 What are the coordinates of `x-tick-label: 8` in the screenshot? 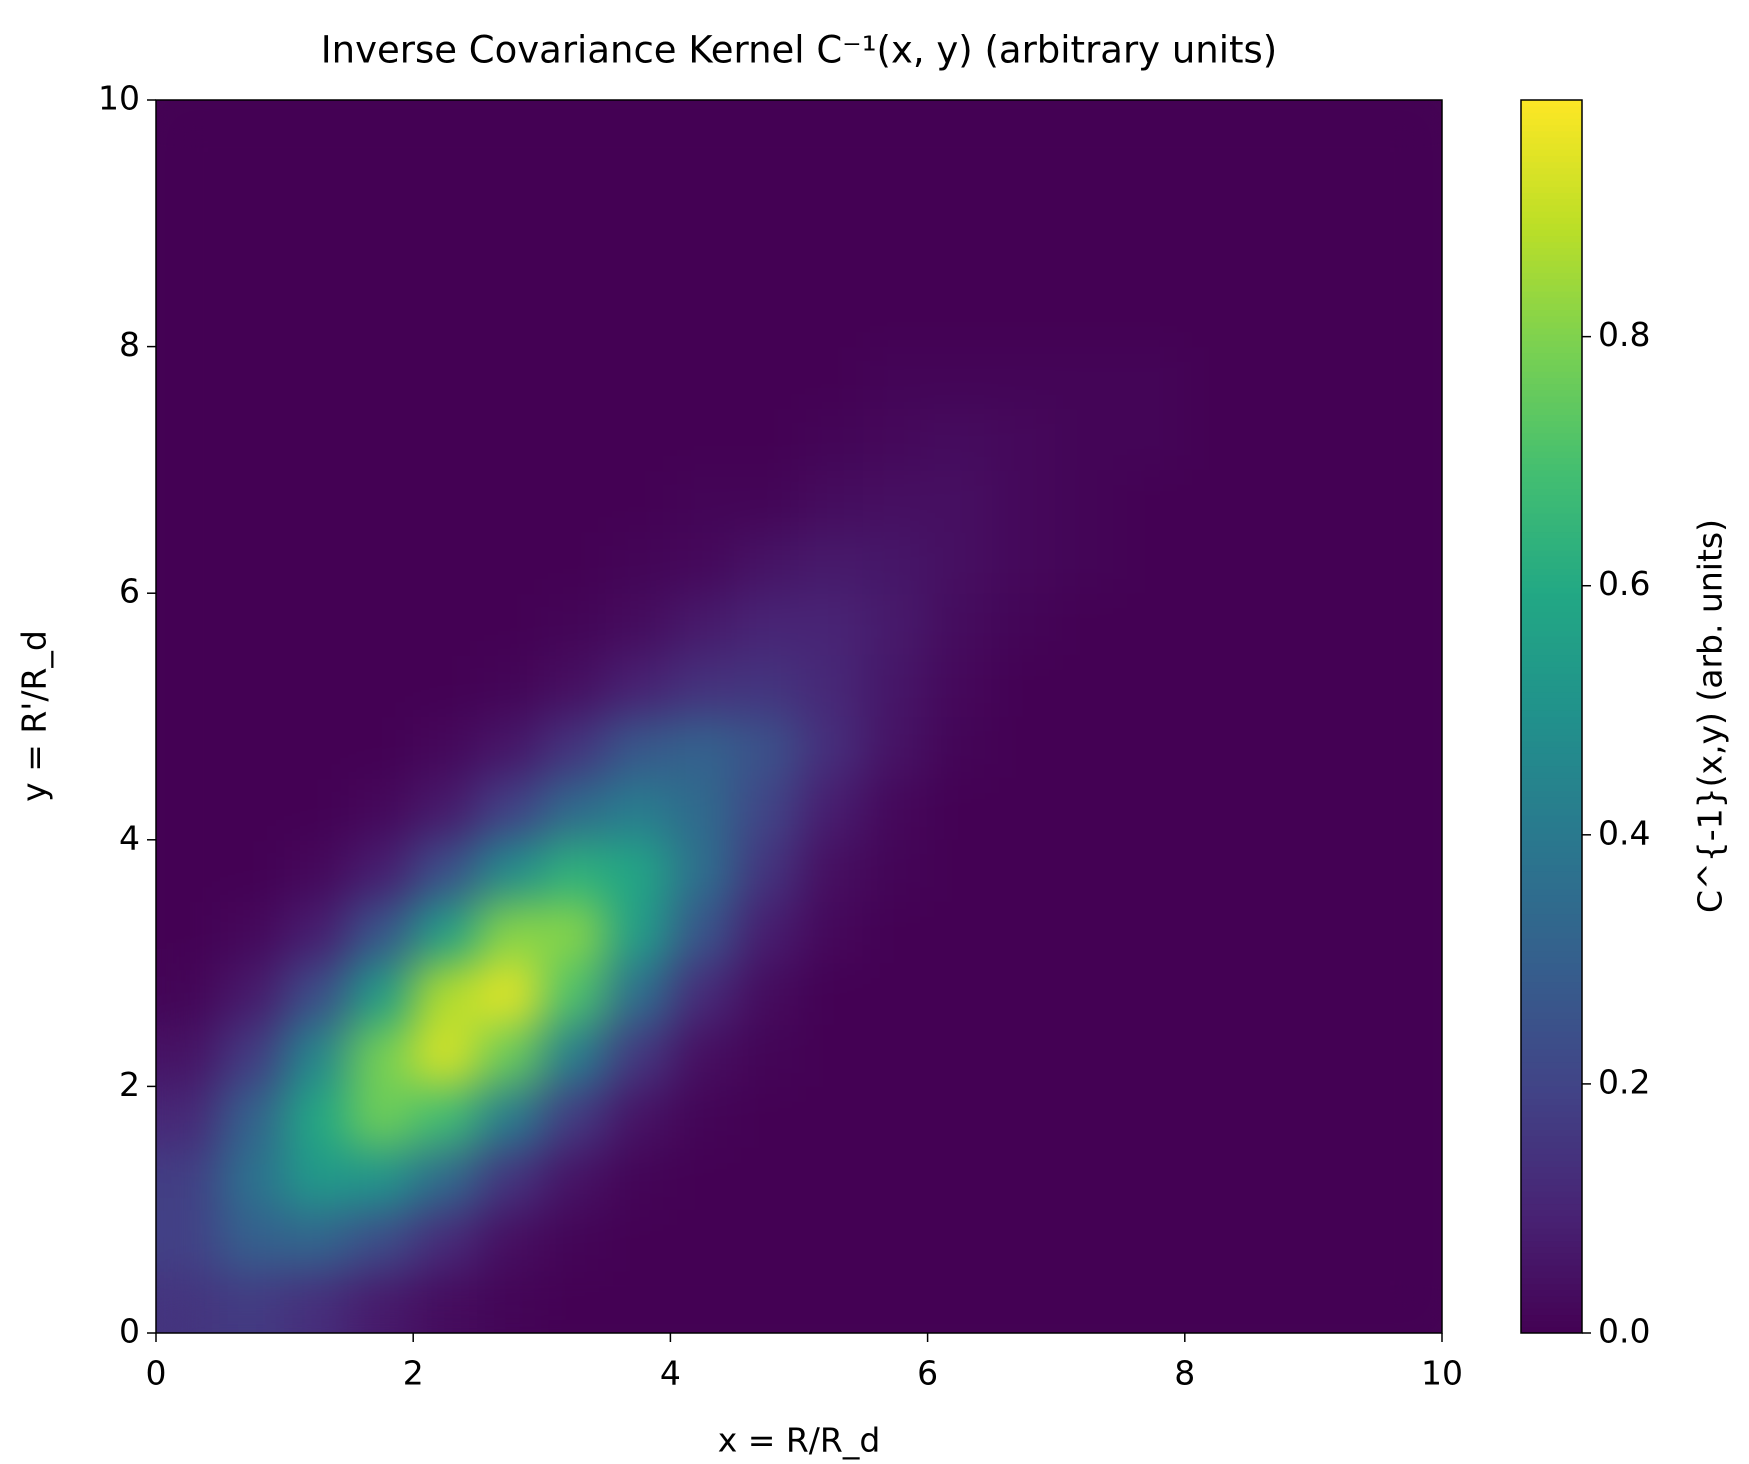 It's located at (1184, 1373).